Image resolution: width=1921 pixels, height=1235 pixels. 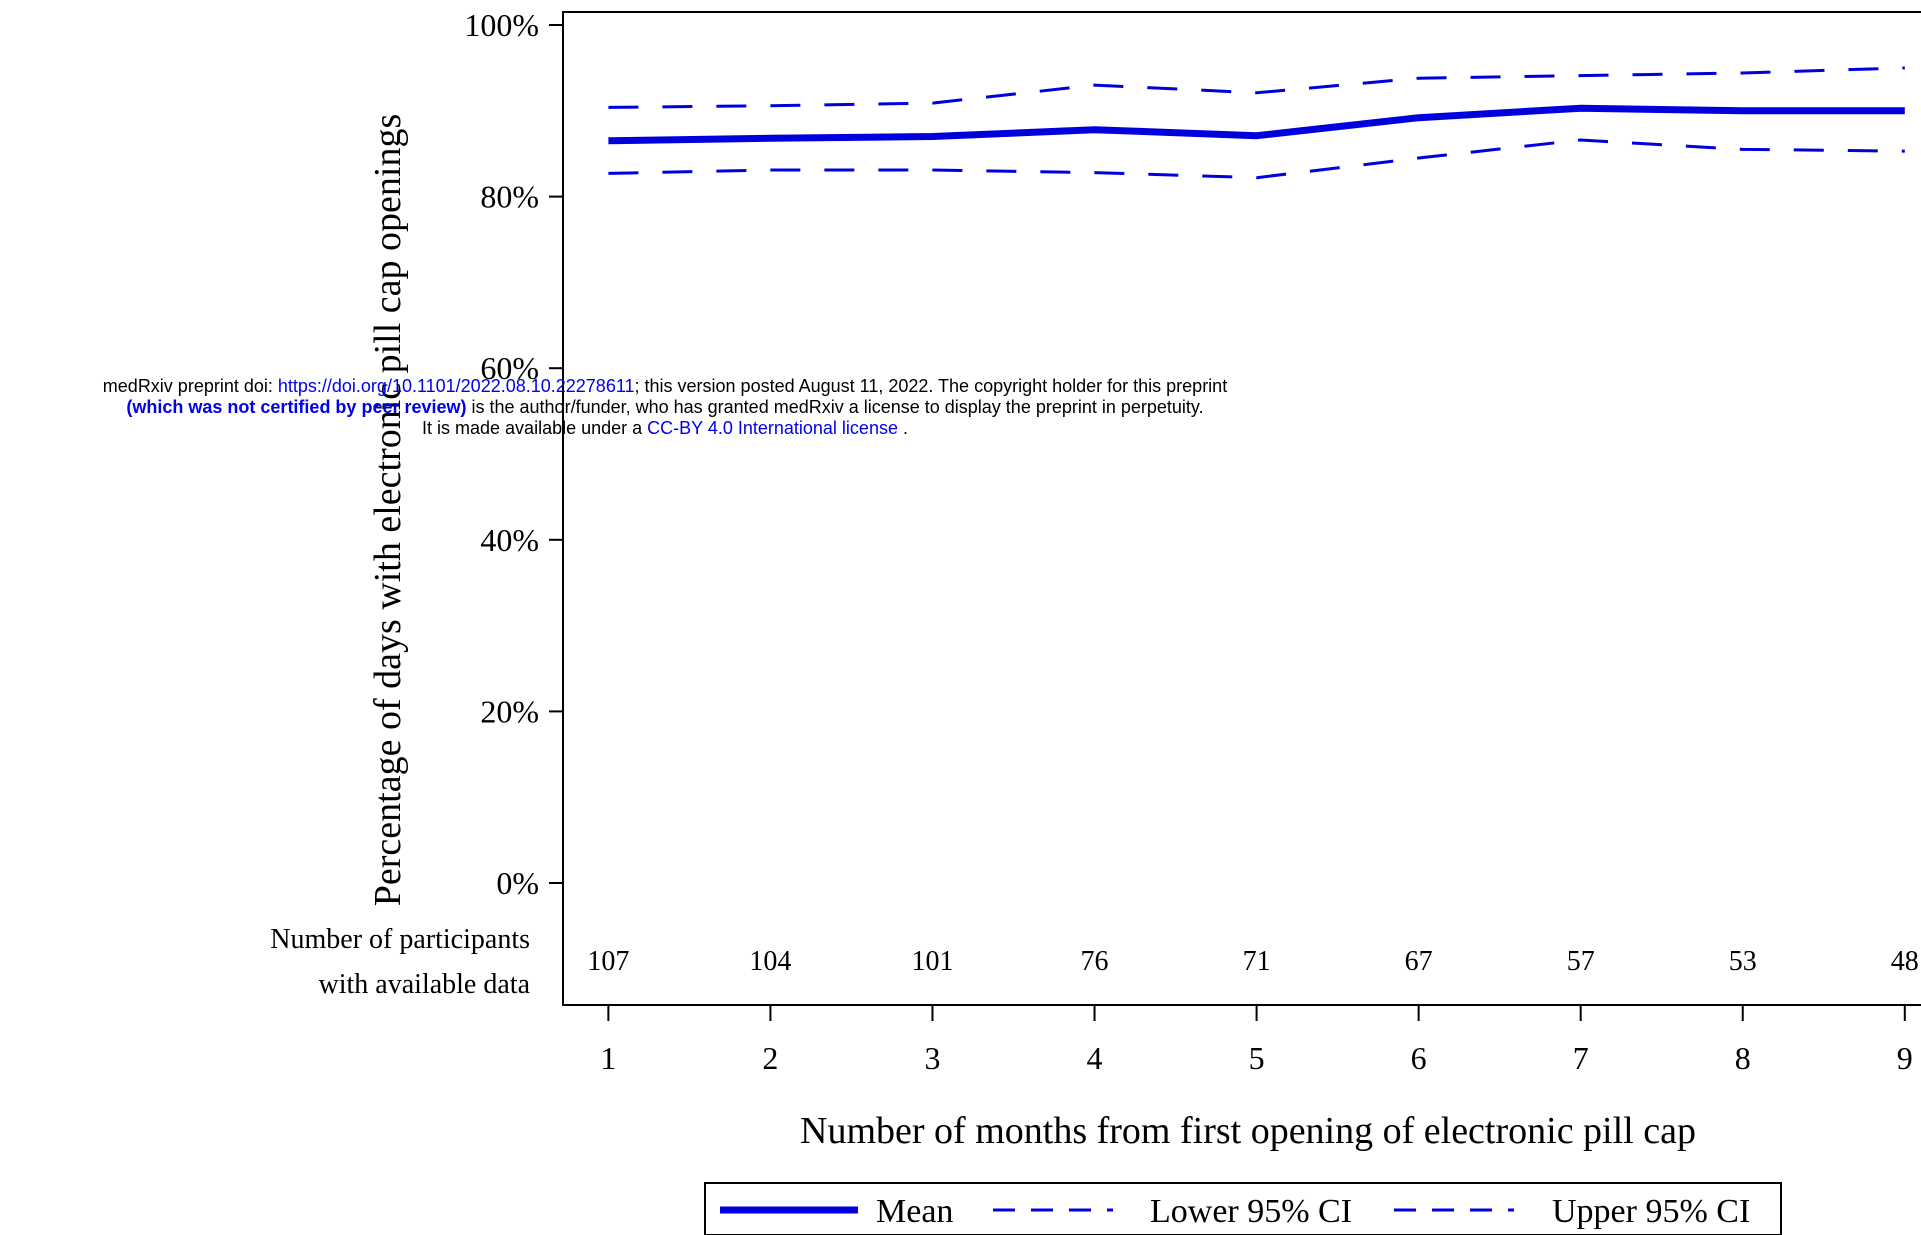 What do you see at coordinates (1905, 1058) in the screenshot?
I see `x-tick-label: 9` at bounding box center [1905, 1058].